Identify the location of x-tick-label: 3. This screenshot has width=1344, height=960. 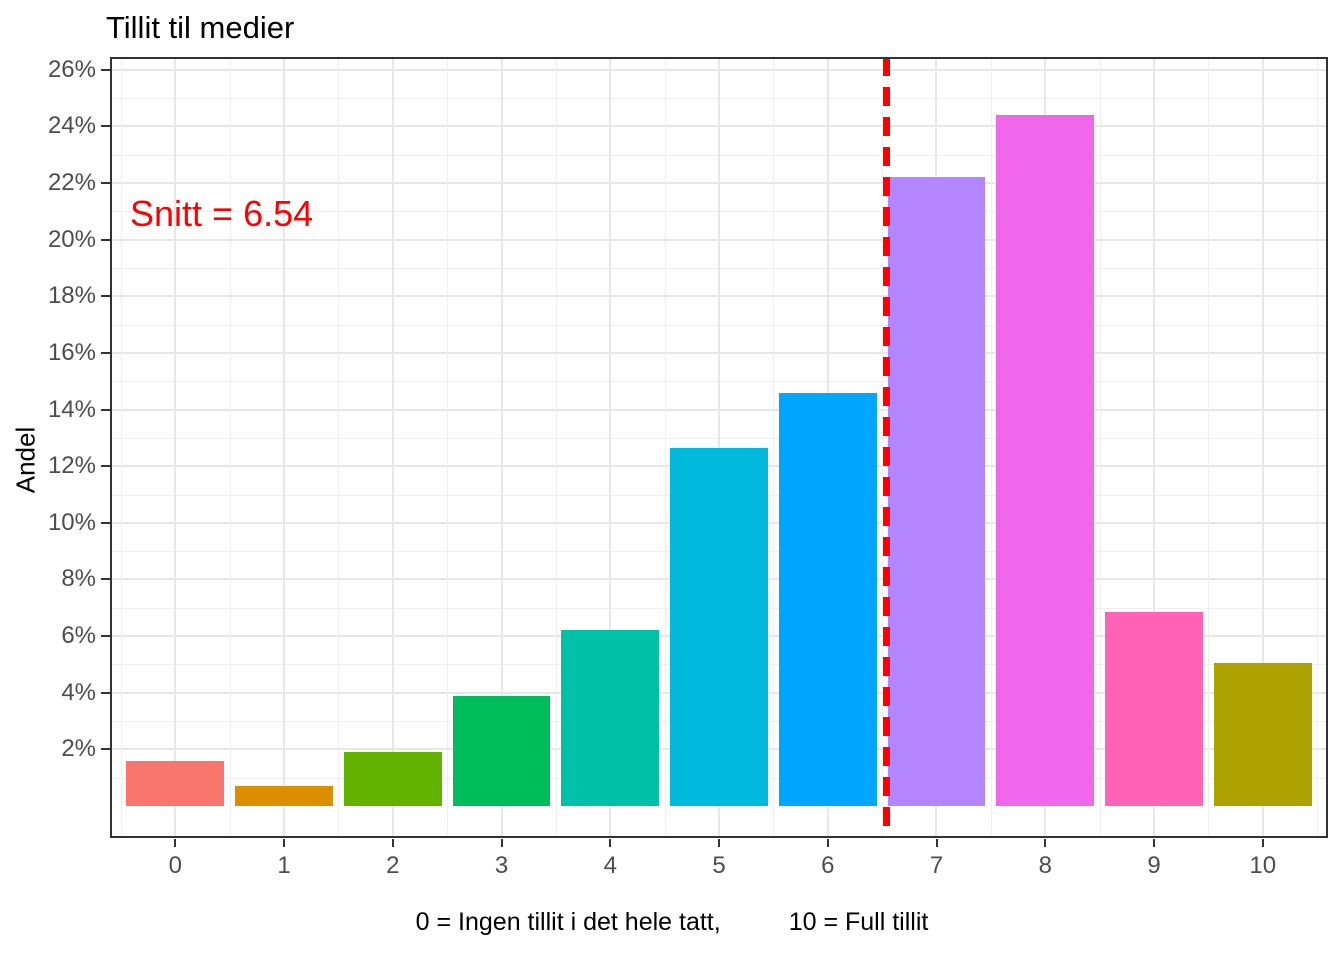
(501, 865).